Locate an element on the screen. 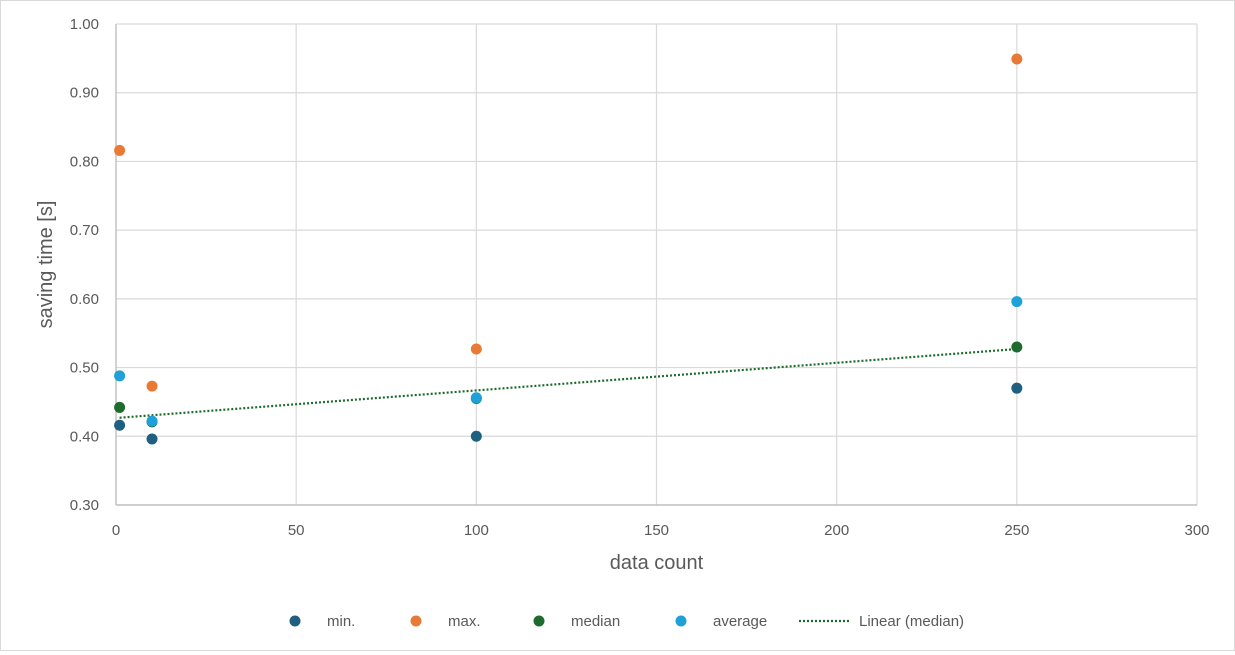  x-tick-label: 300 is located at coordinates (1196, 530).